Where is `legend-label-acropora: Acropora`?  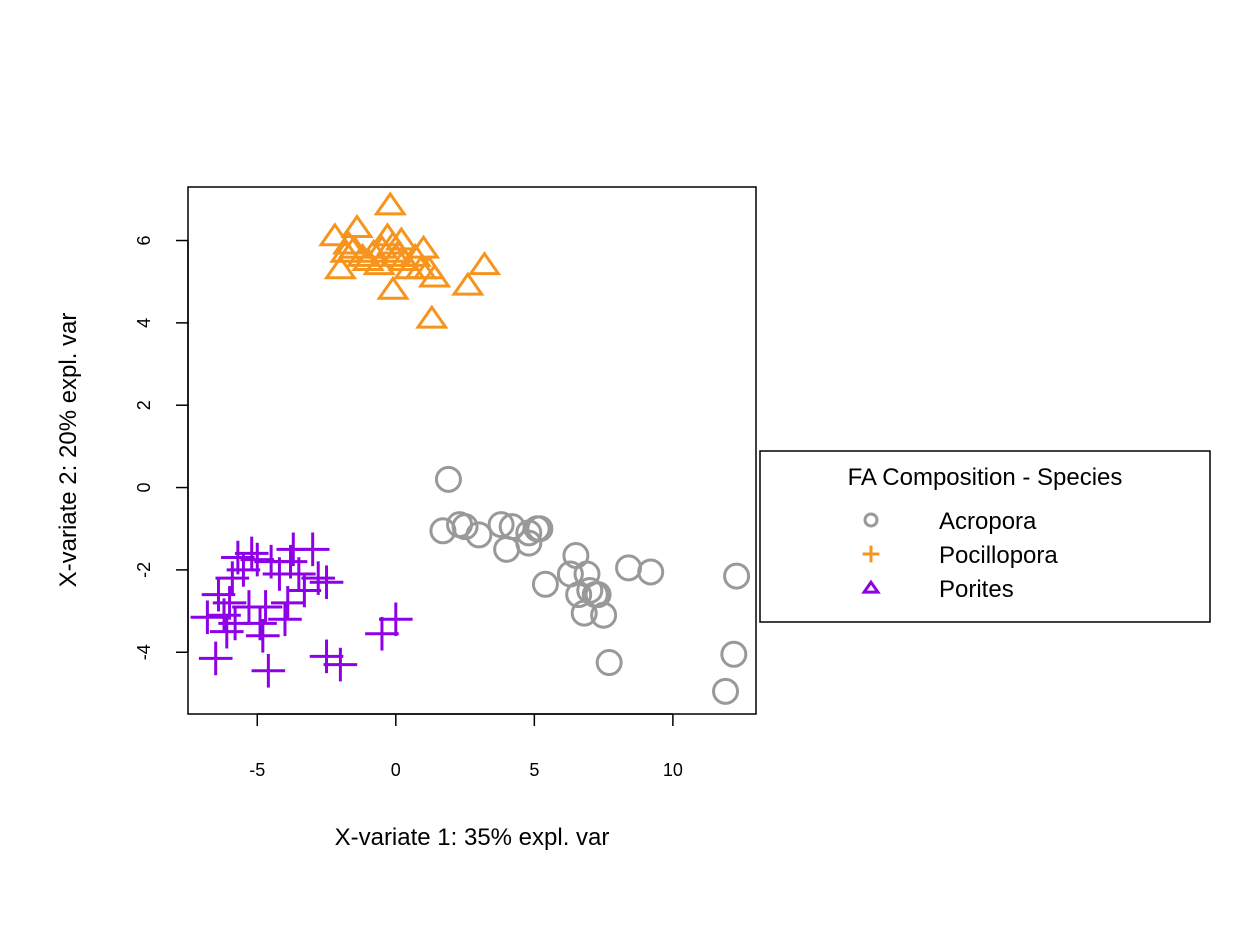 legend-label-acropora: Acropora is located at coordinates (988, 521).